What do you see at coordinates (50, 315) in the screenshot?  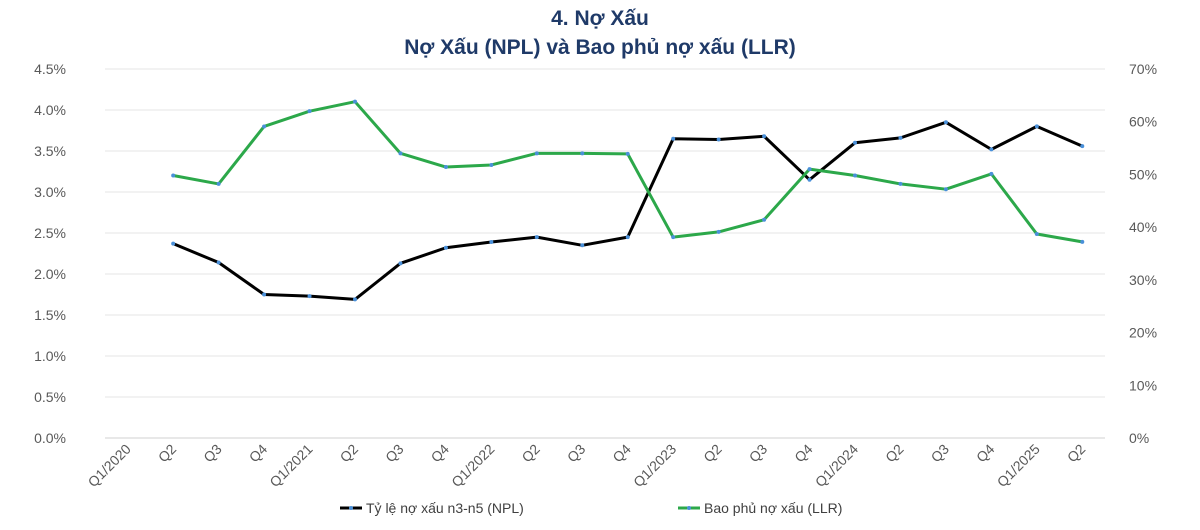 I see `left-axis-tick-label: 1.5%` at bounding box center [50, 315].